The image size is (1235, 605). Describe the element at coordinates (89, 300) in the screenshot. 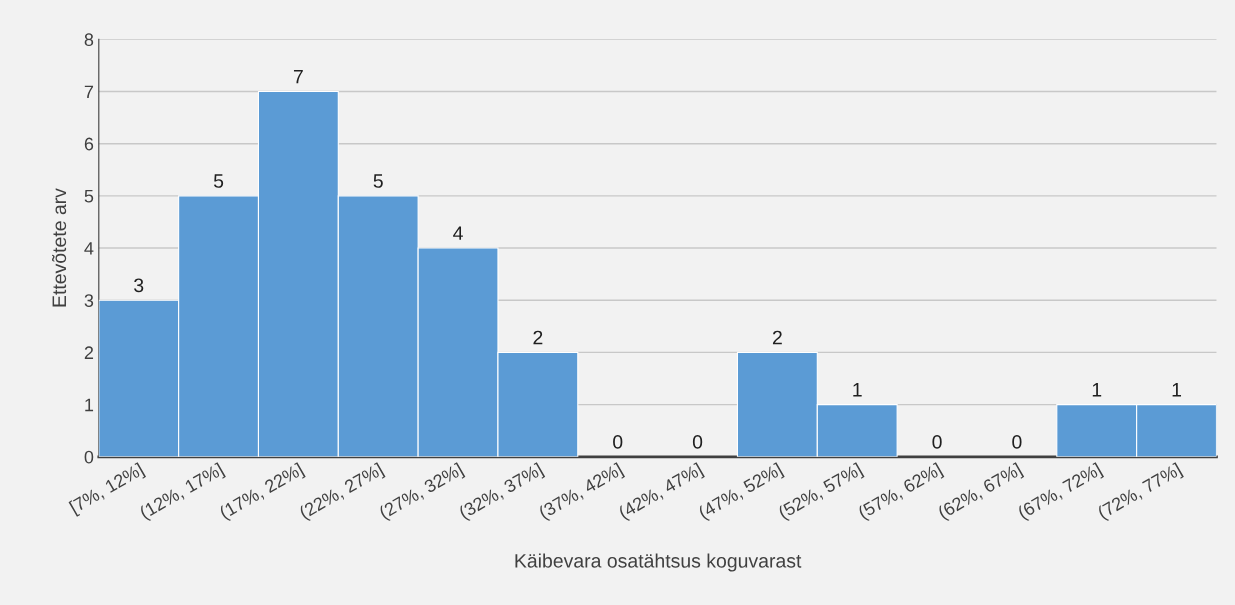

I see `y-tick-label: 3` at that location.